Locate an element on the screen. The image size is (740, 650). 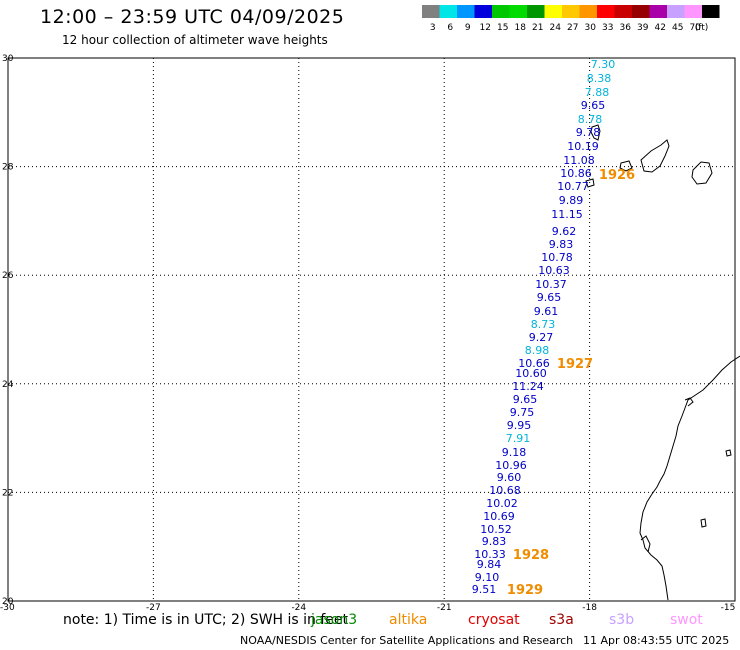
wave-height-label: 10.78 is located at coordinates (557, 257).